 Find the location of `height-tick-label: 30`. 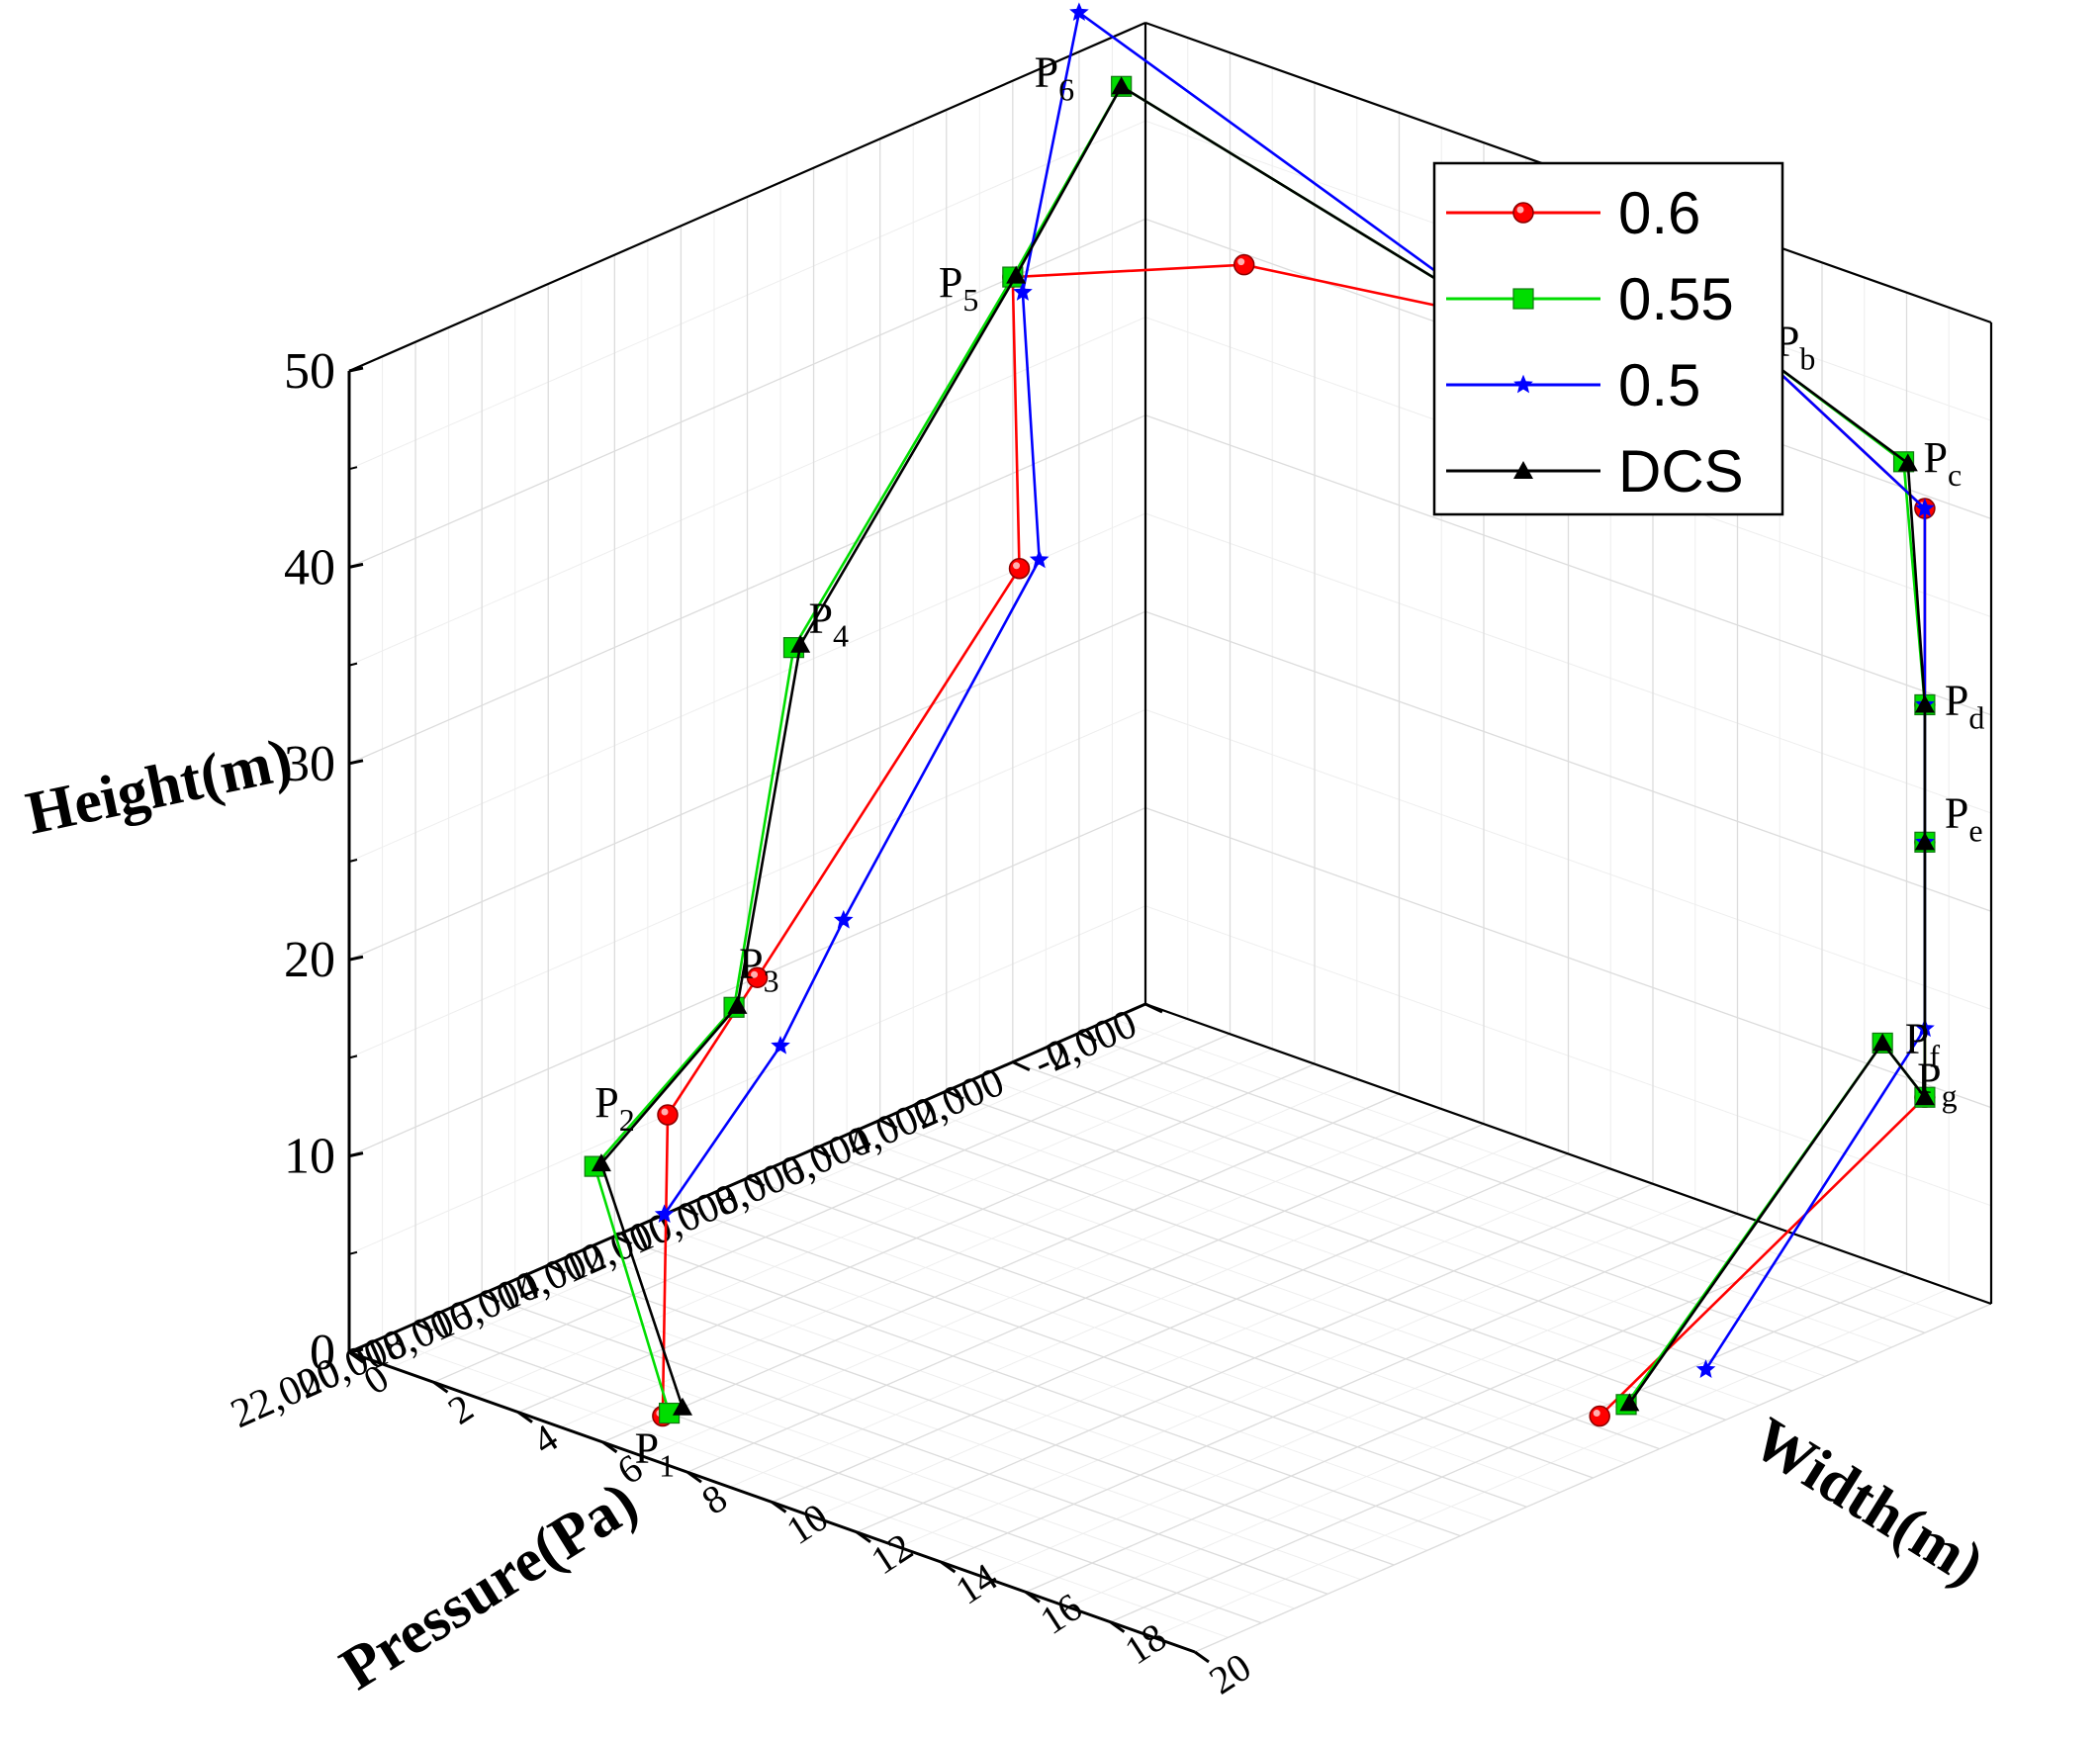

height-tick-label: 30 is located at coordinates (310, 764).